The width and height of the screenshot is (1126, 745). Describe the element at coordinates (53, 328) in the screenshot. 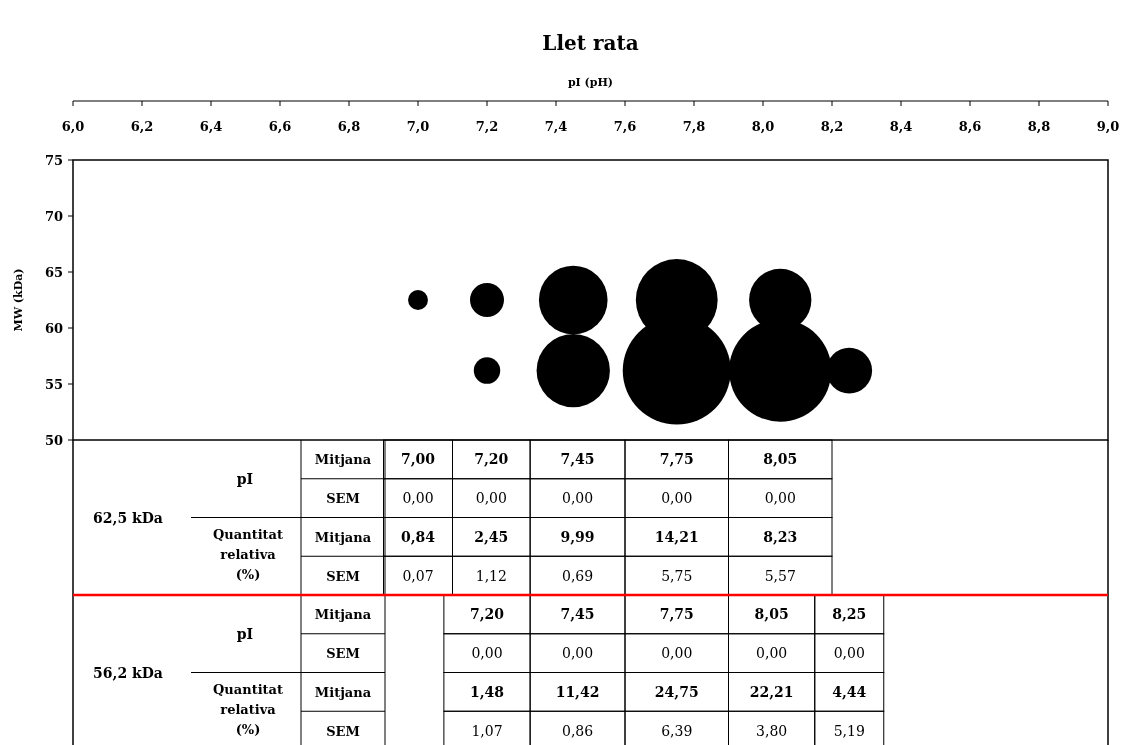

I see `y-tick-label: 60` at that location.